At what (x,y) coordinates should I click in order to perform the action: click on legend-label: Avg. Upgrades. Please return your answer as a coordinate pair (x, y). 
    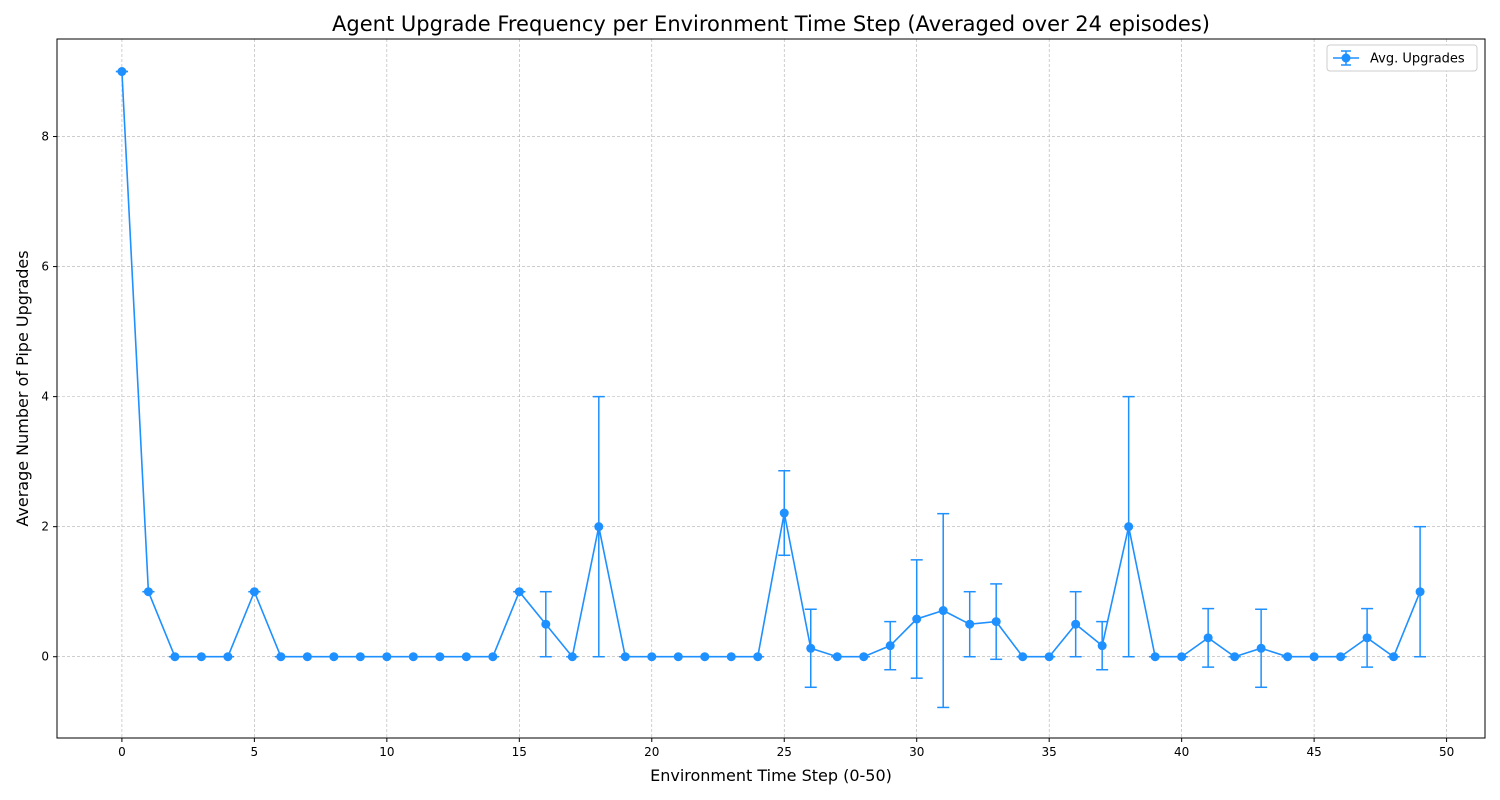
    Looking at the image, I should click on (1417, 59).